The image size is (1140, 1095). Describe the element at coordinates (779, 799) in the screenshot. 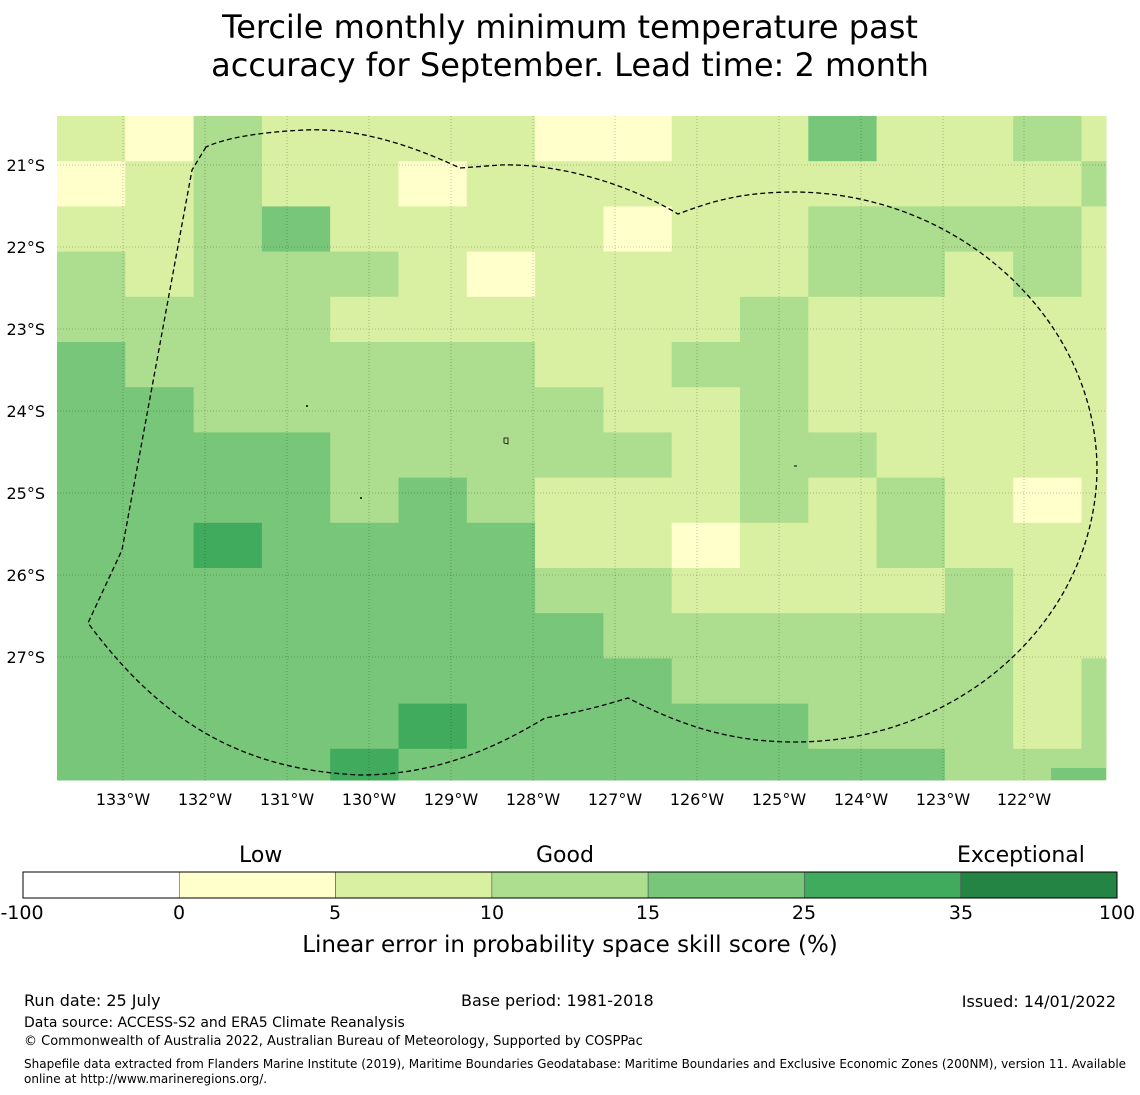

I see `longitude-label: 125°W` at that location.